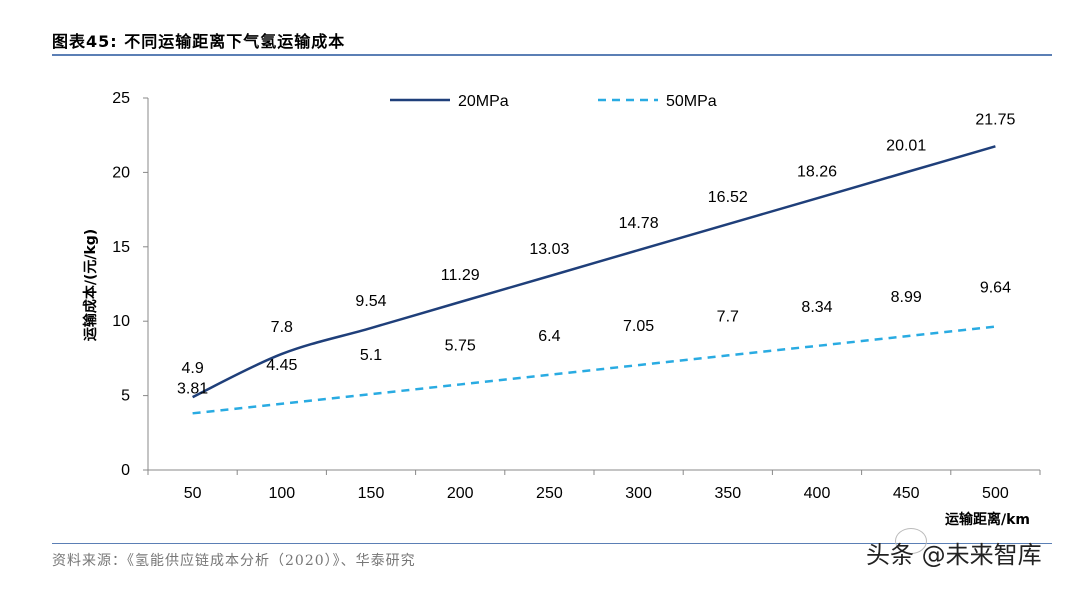  What do you see at coordinates (121, 321) in the screenshot?
I see `y-tick-label: 10` at bounding box center [121, 321].